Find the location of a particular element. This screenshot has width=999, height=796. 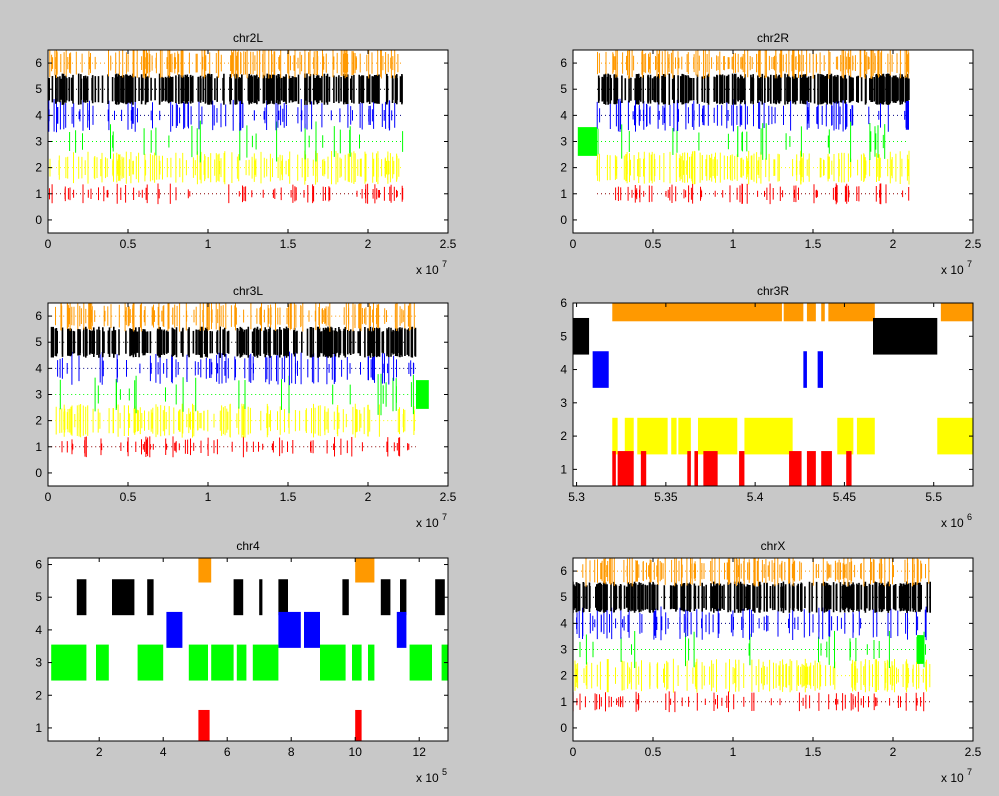

level-5-tick-marks is located at coordinates (225, 89).